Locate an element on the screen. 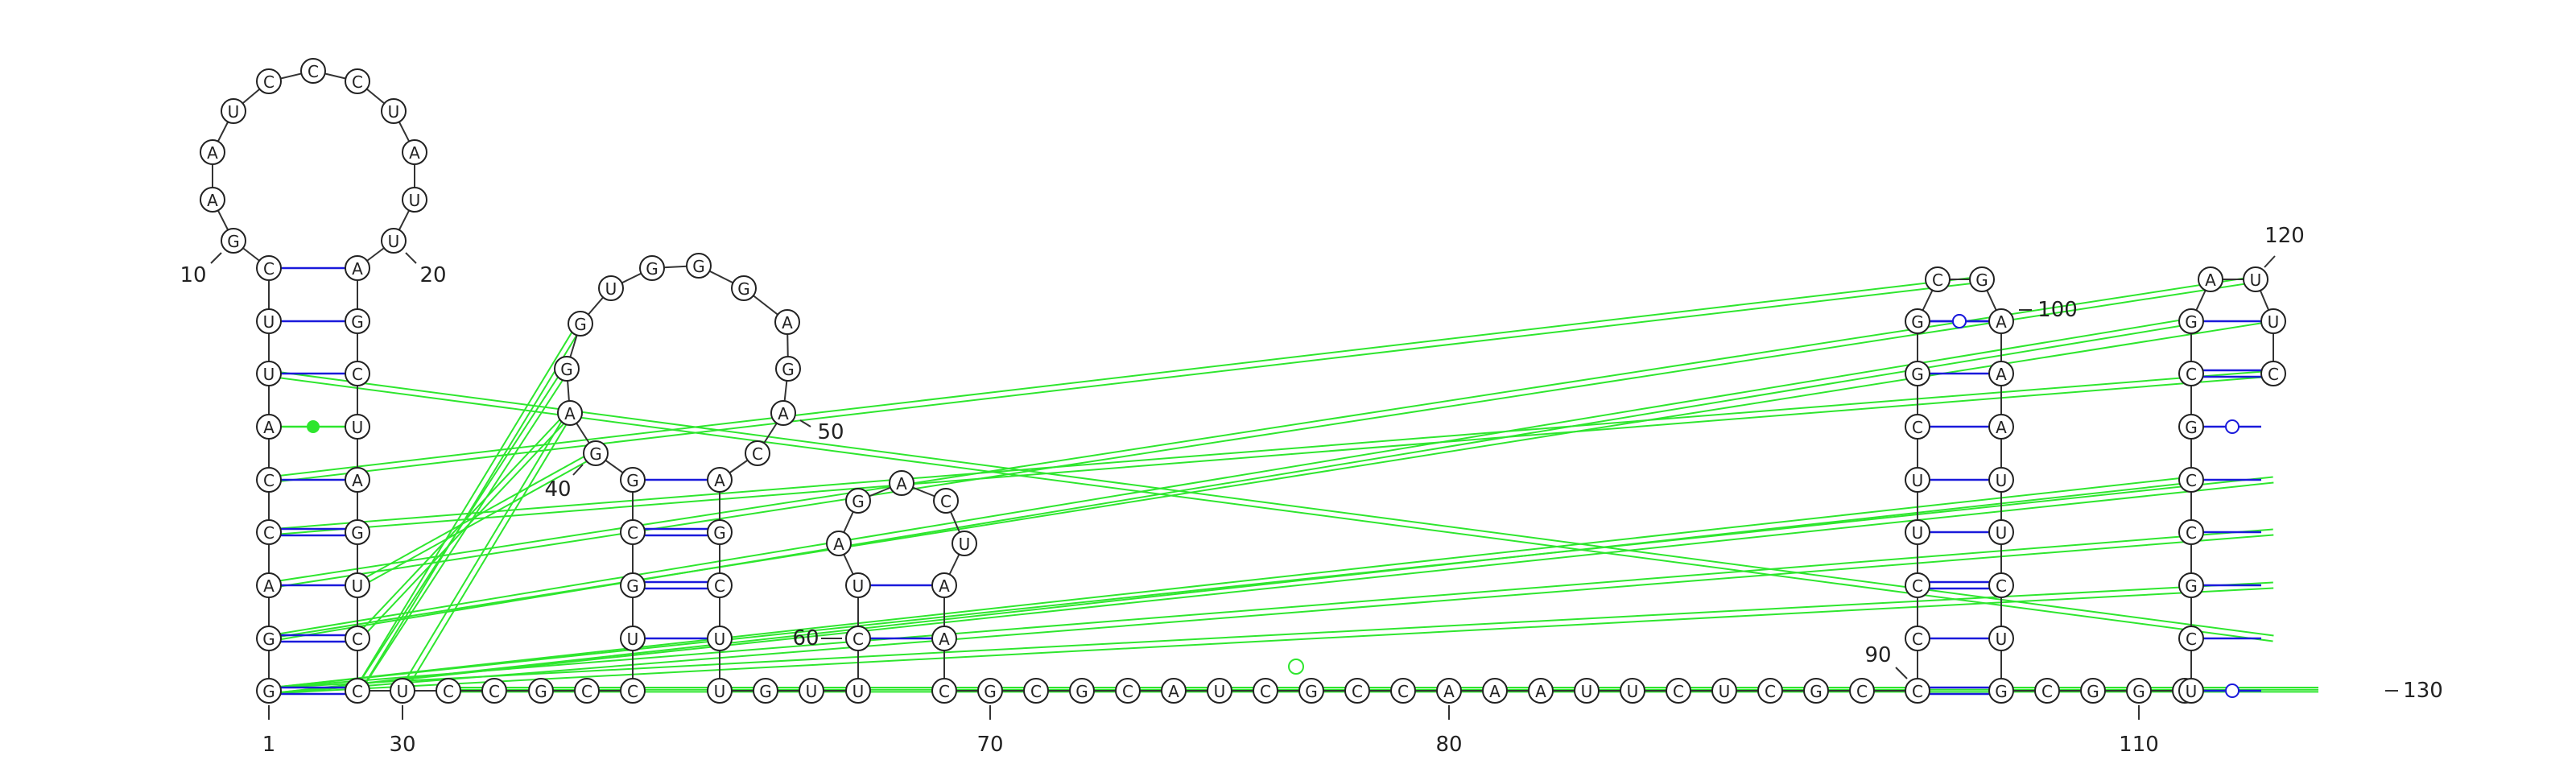 This screenshot has width=2576, height=764. gu-pair-dot is located at coordinates (313, 426).